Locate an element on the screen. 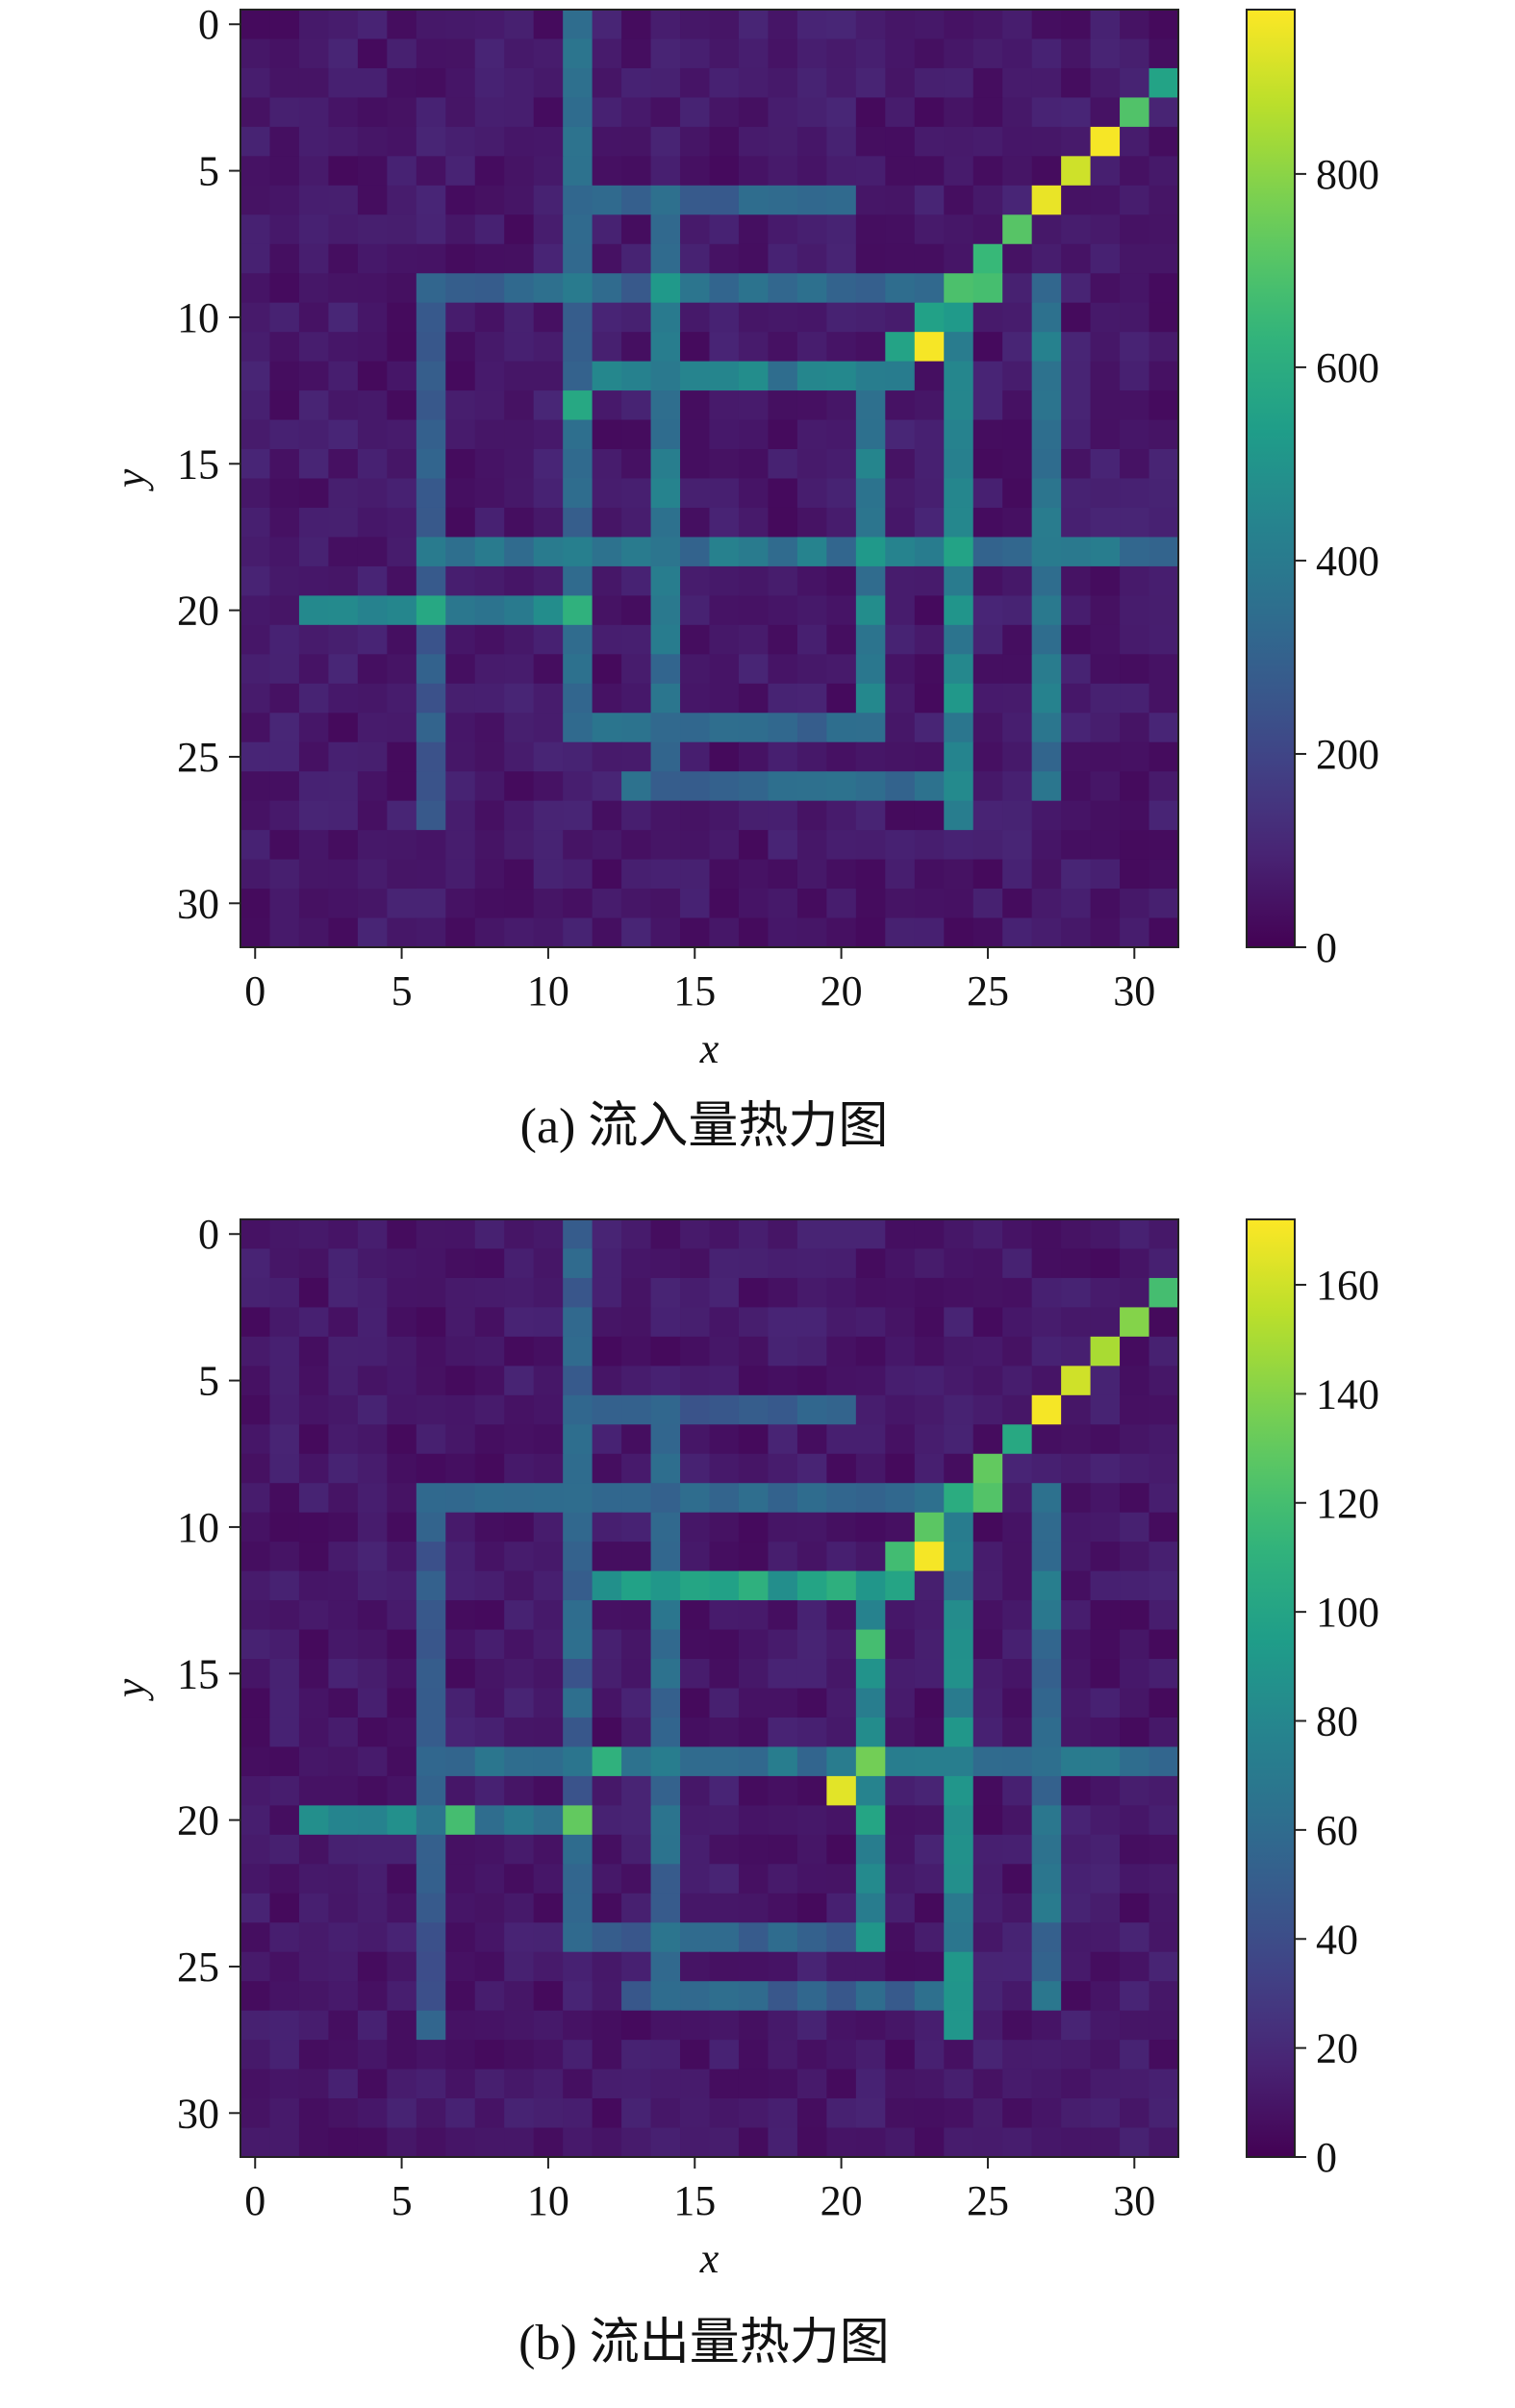 The height and width of the screenshot is (2408, 1515). x-tick-label: 30 is located at coordinates (1134, 2200).